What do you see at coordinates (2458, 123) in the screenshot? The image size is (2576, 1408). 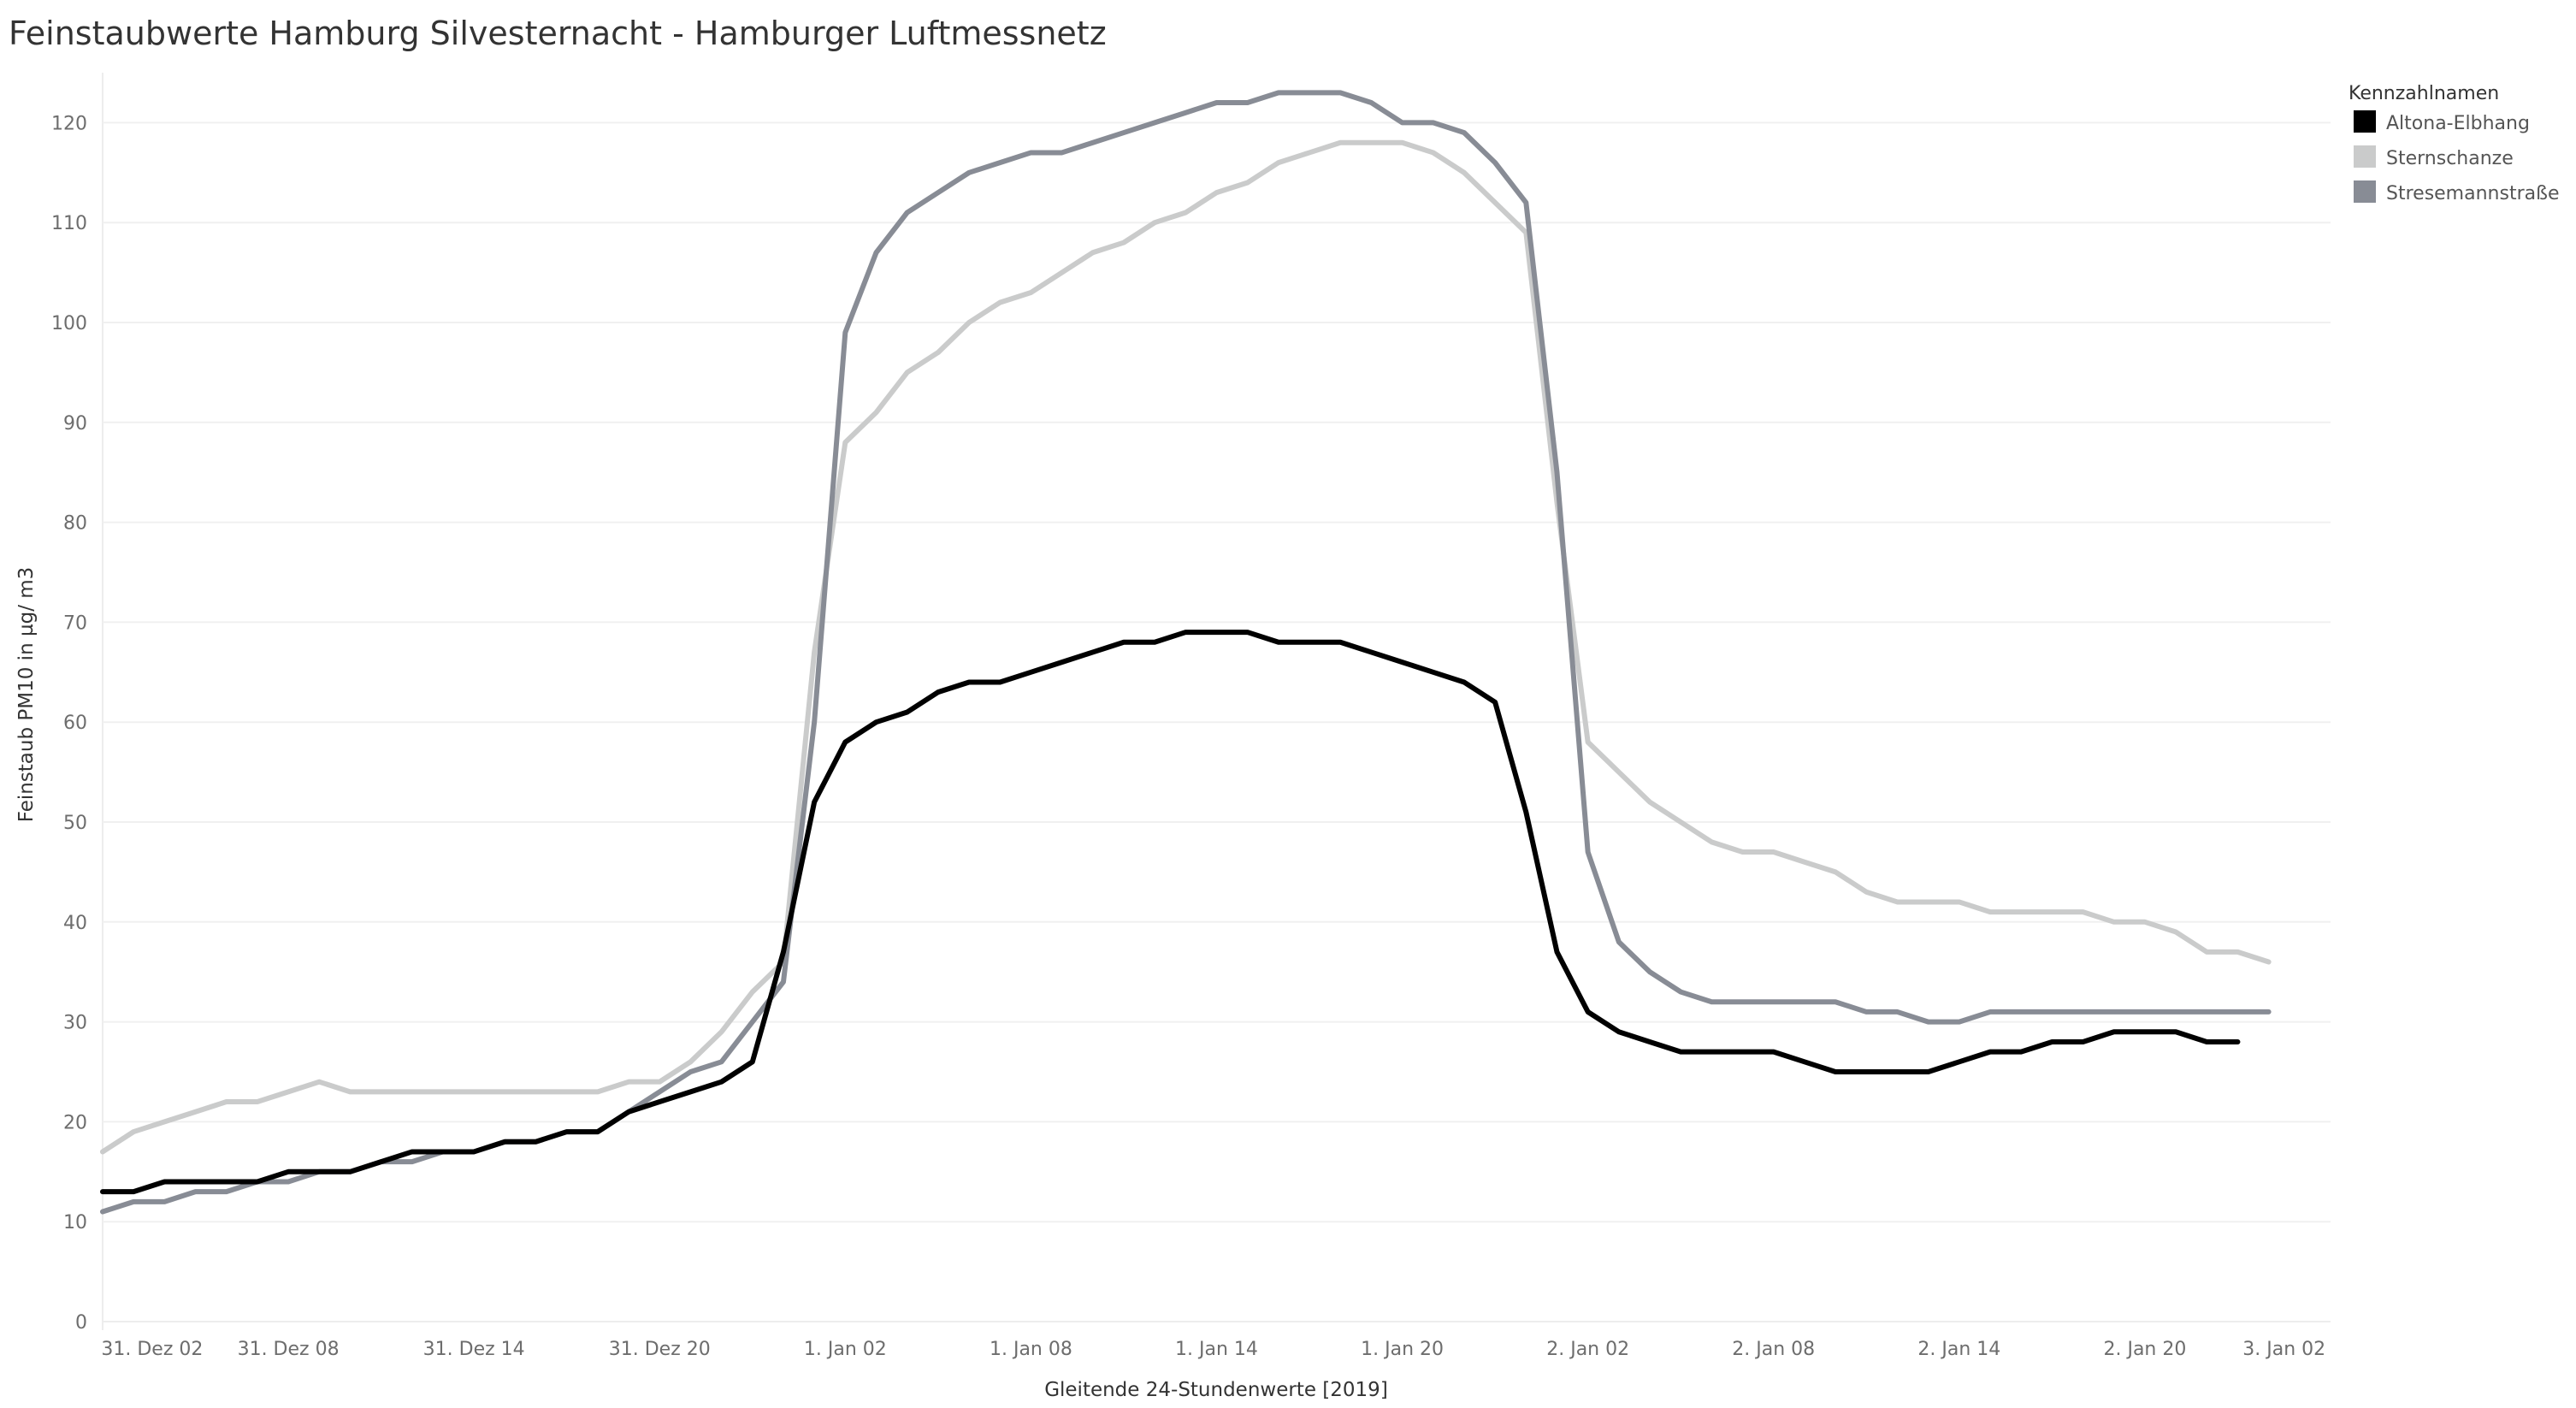 I see `legend-label: Altona-Elbhang` at bounding box center [2458, 123].